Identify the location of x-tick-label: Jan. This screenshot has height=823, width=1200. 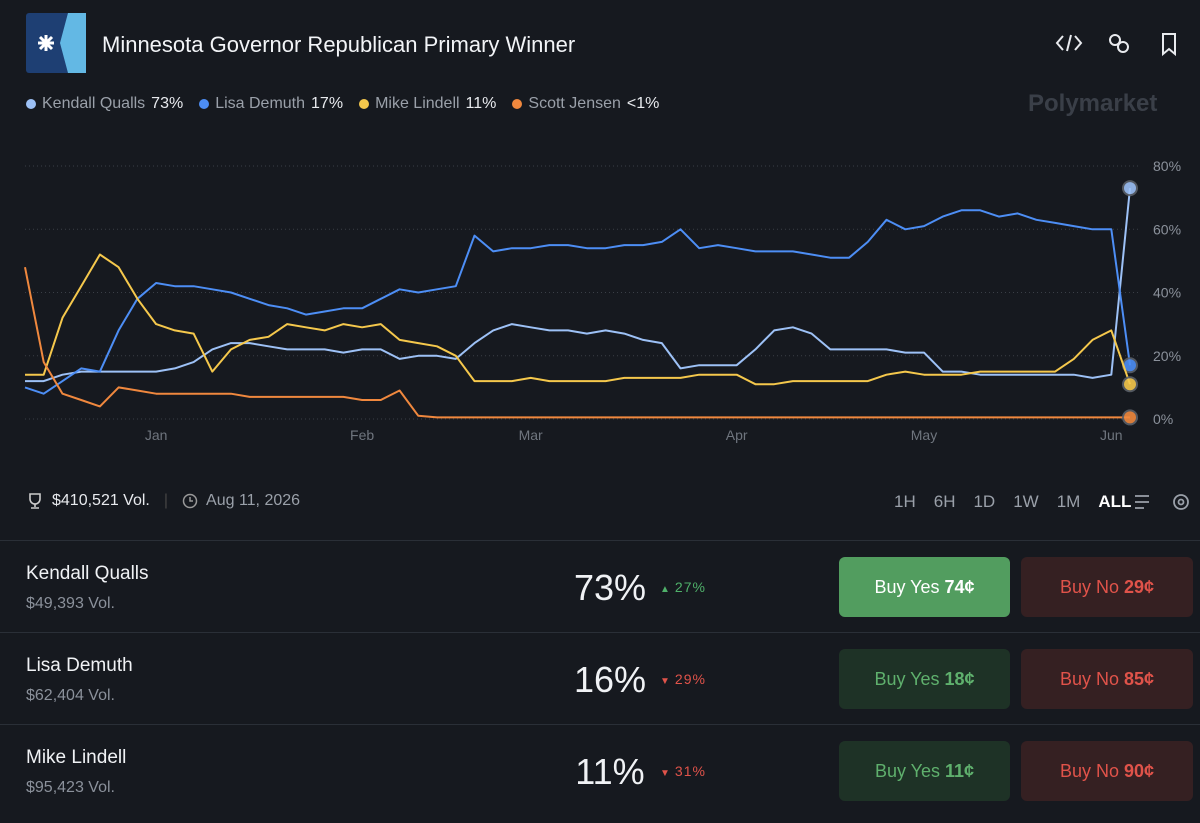
(156, 435).